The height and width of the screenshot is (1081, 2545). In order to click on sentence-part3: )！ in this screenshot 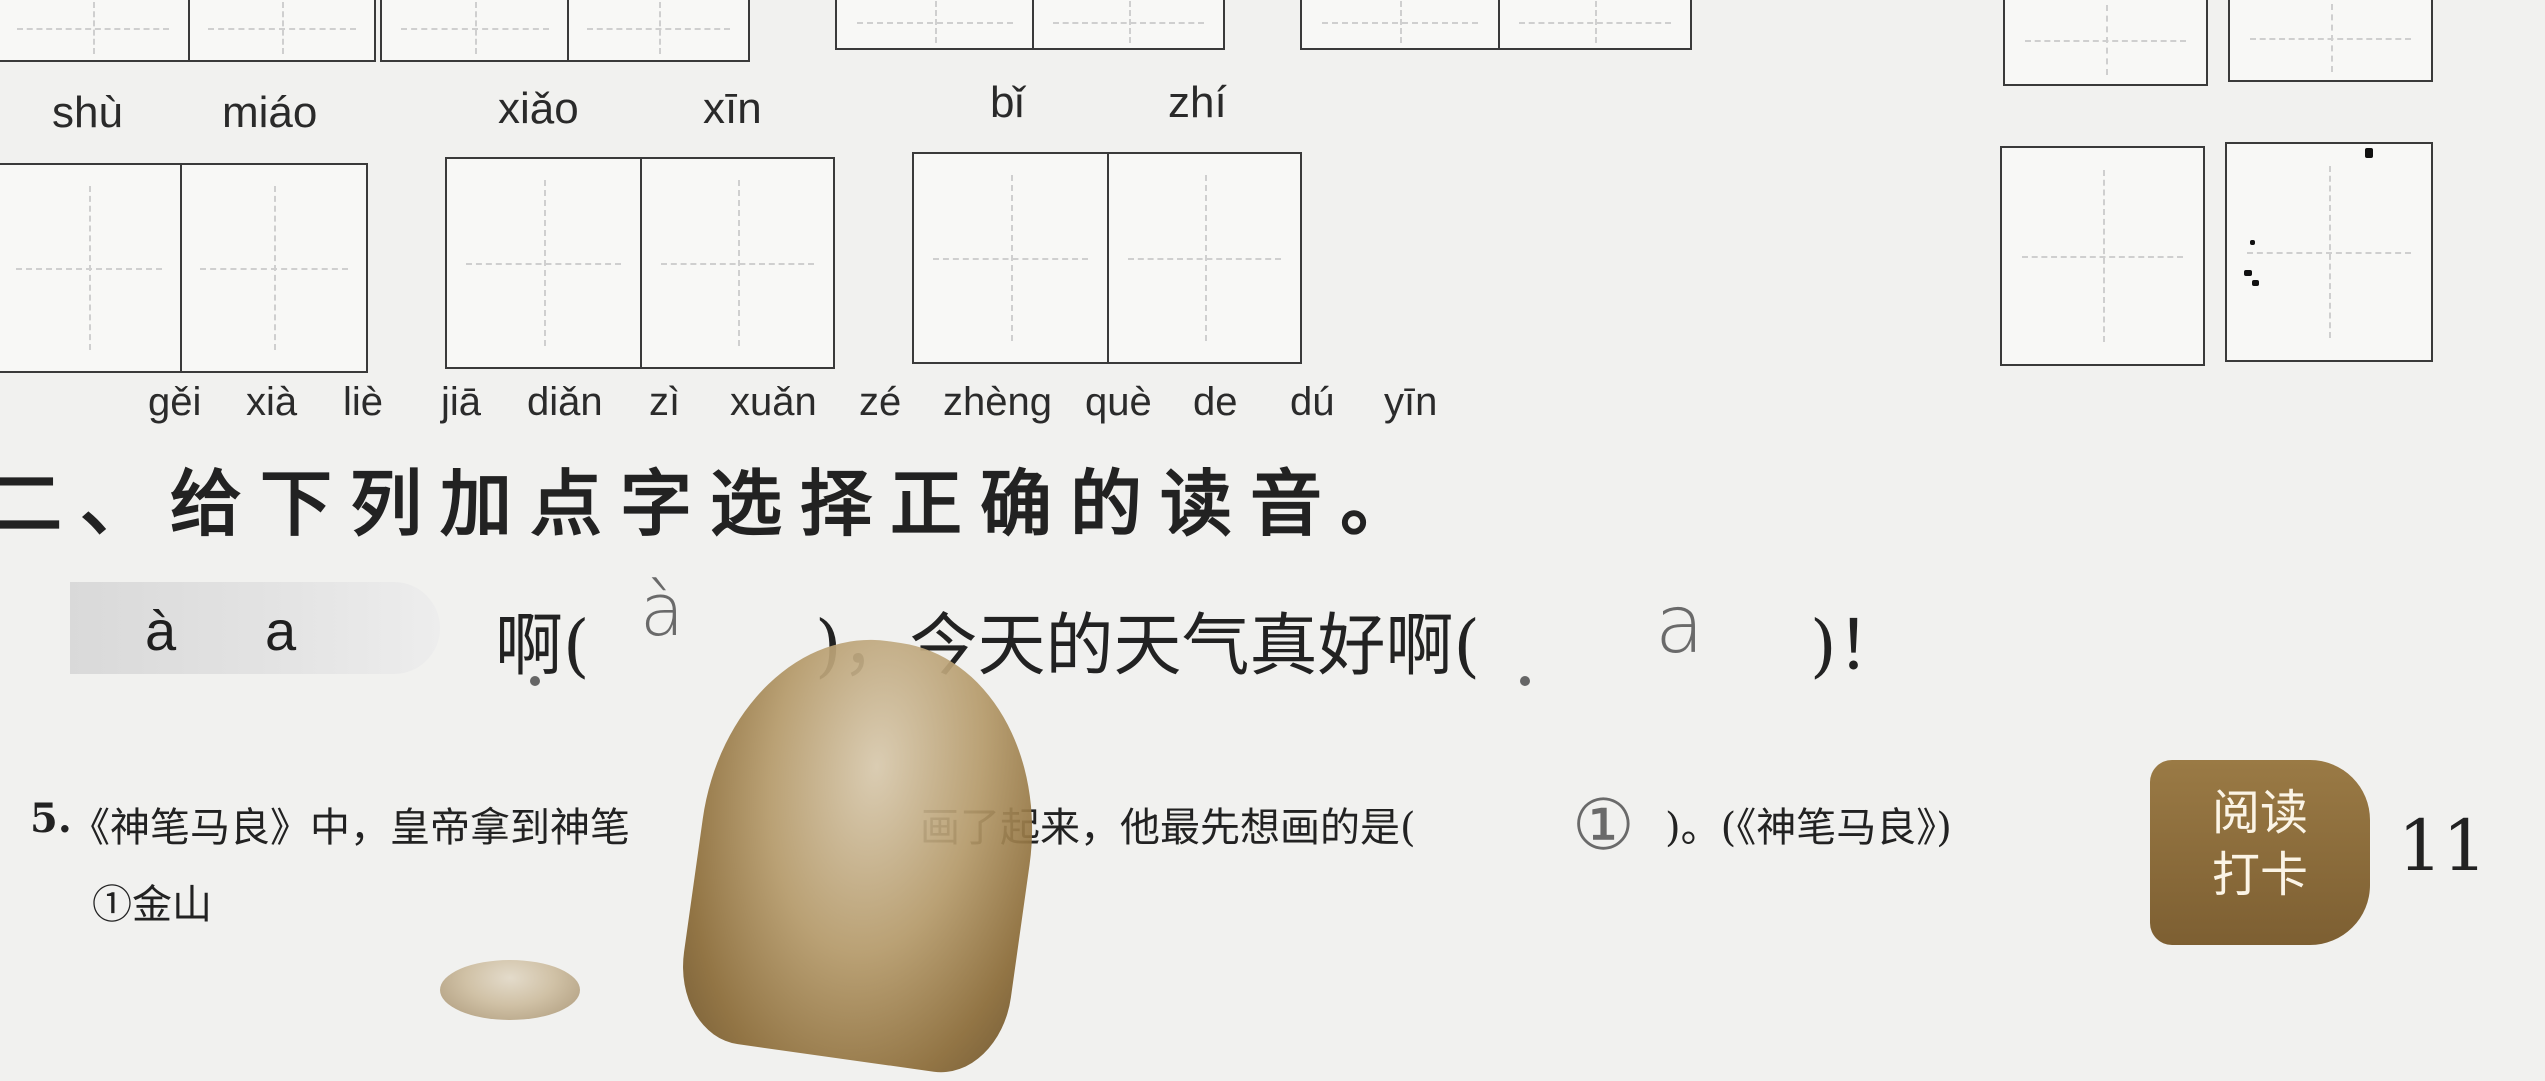, I will do `click(1857, 646)`.